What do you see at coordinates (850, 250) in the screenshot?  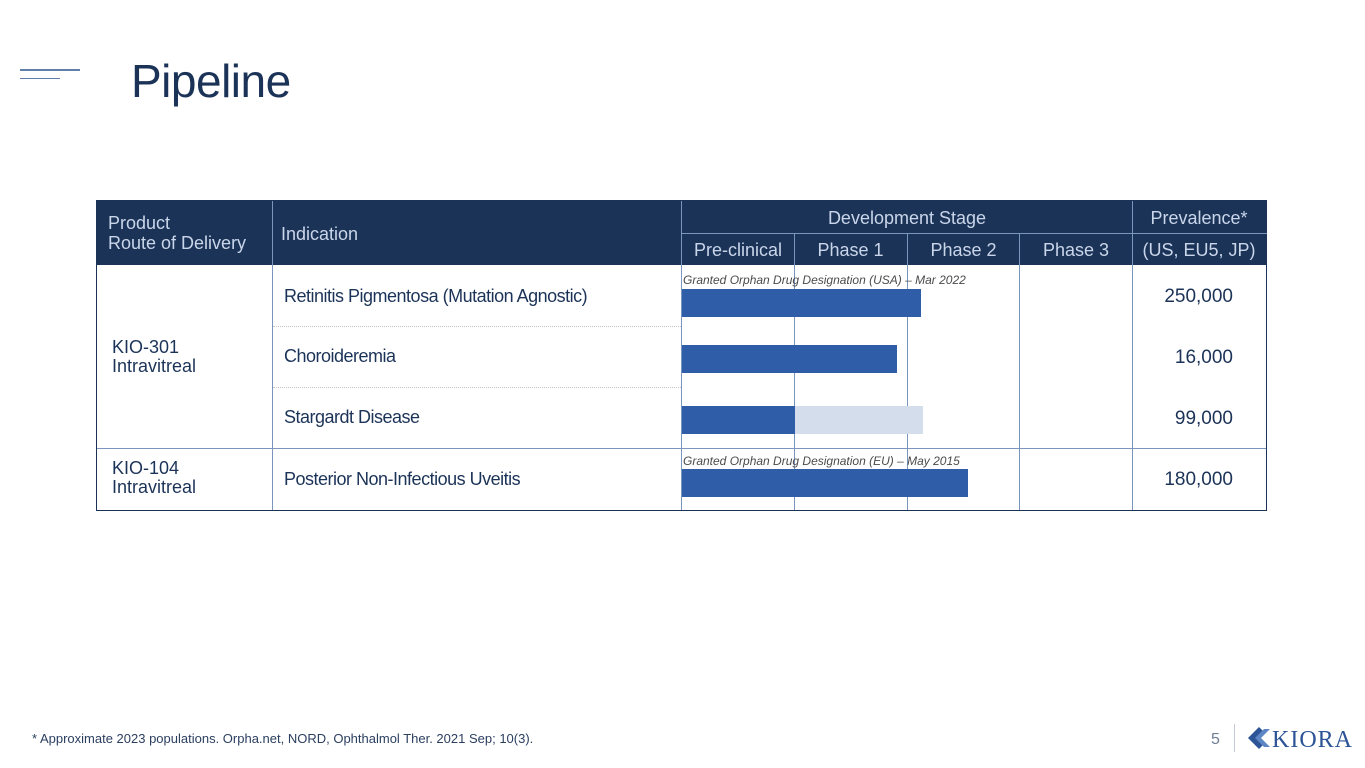 I see `header-stage-phase1: Phase 1` at bounding box center [850, 250].